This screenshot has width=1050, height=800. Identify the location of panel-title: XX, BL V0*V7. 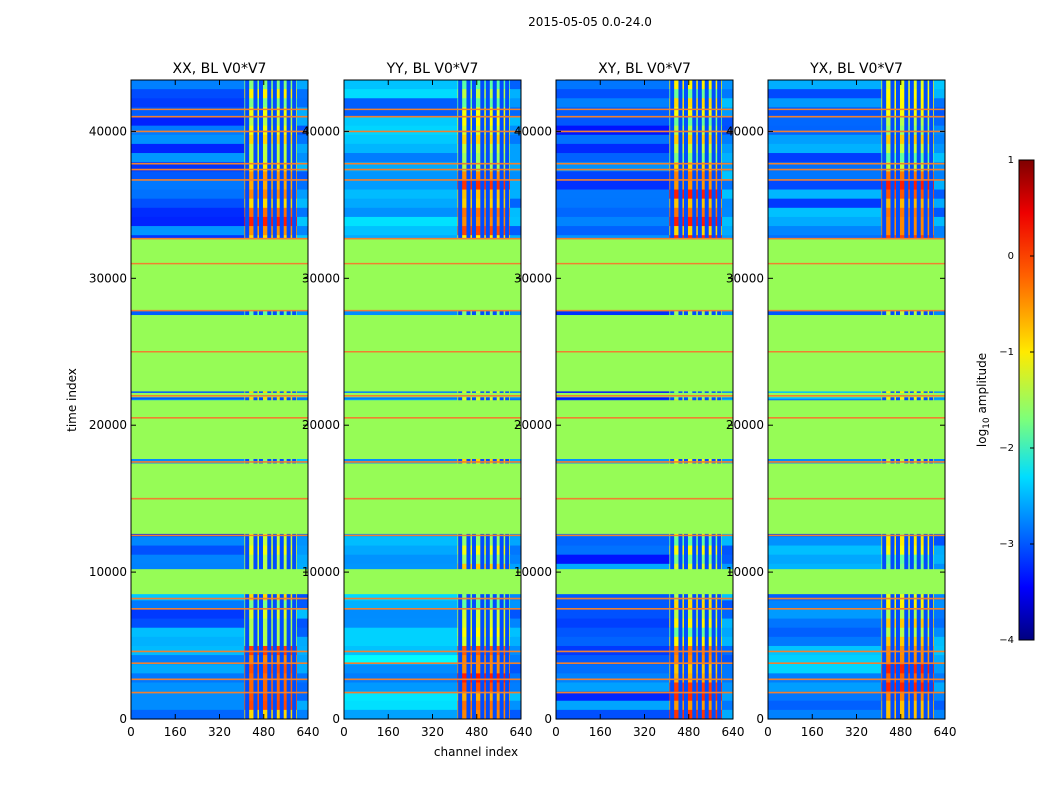
(220, 69).